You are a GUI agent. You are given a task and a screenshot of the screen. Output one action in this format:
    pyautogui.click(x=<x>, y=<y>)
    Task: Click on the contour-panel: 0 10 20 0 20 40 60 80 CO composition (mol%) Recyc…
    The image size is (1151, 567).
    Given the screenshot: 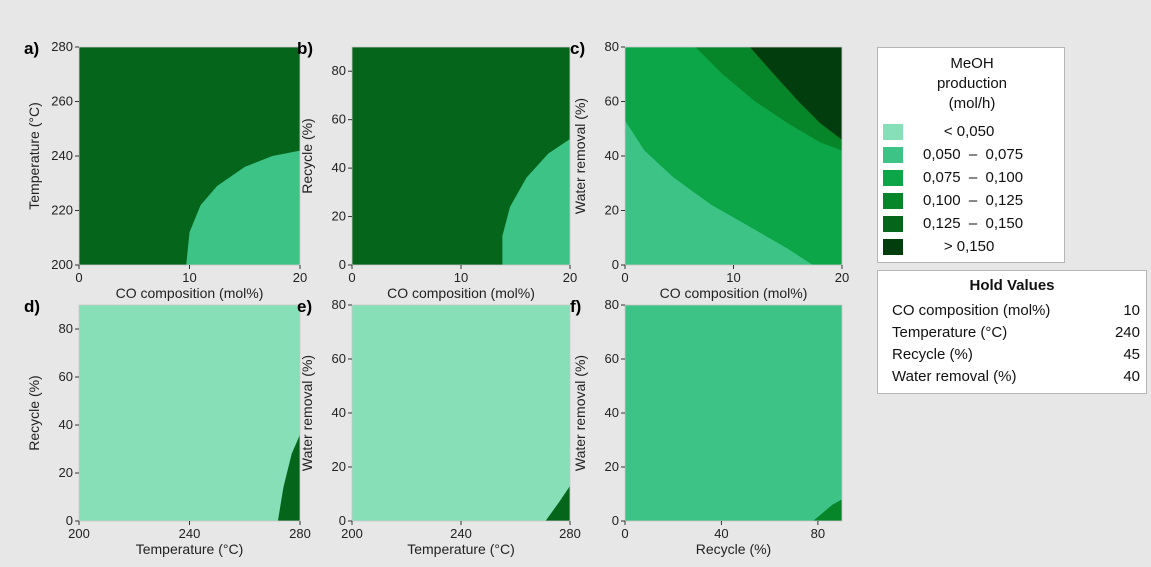 What is the action you would take?
    pyautogui.click(x=437, y=170)
    